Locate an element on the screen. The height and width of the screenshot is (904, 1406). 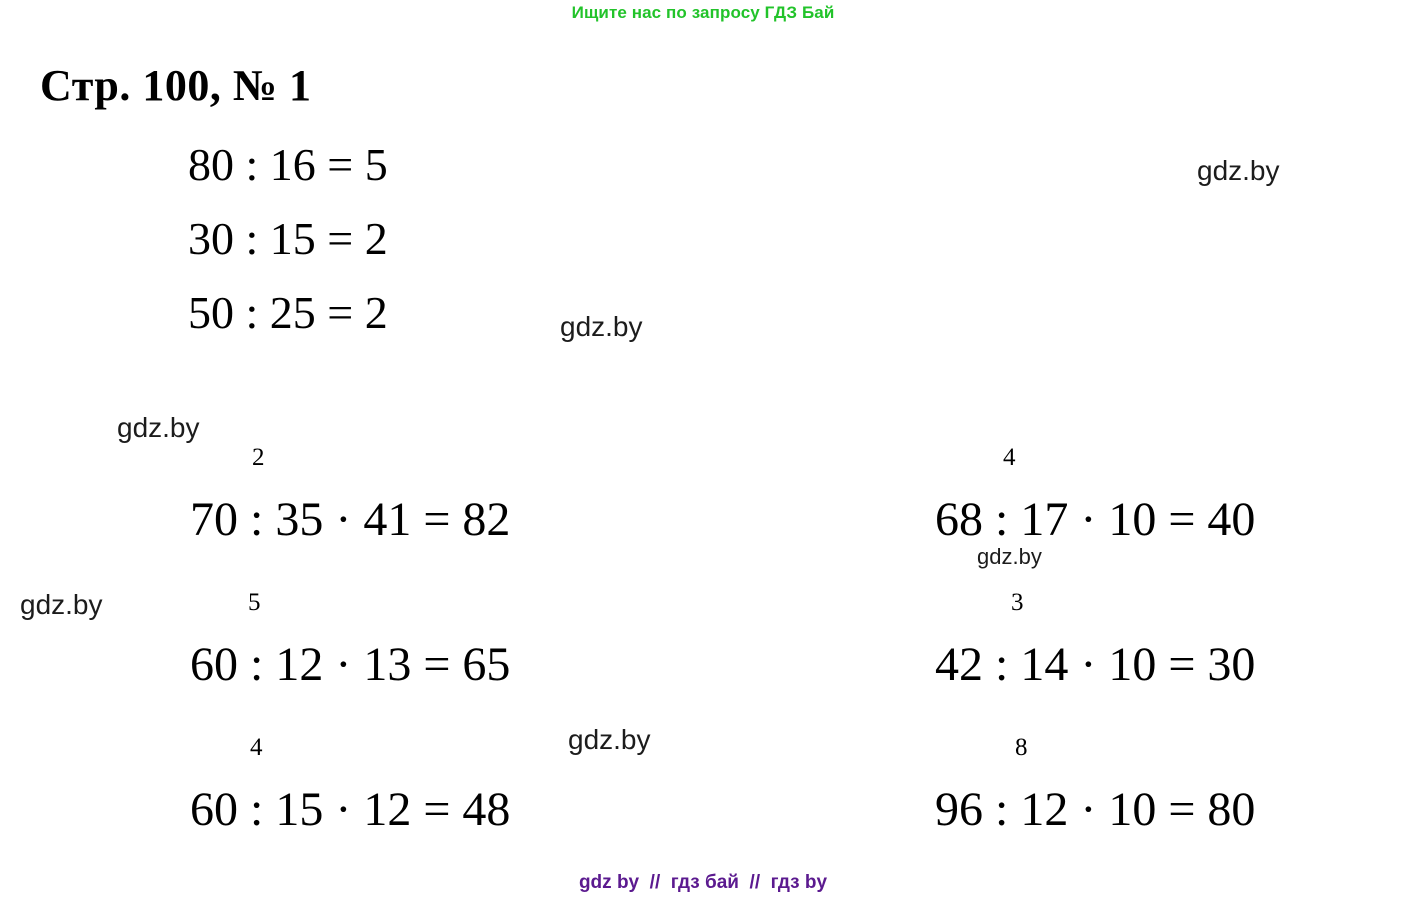
equation-simple-2: 30 : 15 = 2 is located at coordinates (288, 238).